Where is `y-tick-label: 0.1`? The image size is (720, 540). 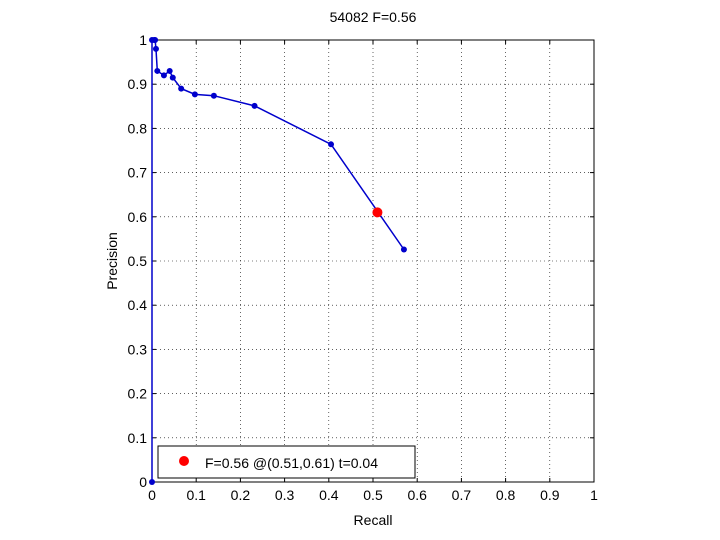 y-tick-label: 0.1 is located at coordinates (138, 438).